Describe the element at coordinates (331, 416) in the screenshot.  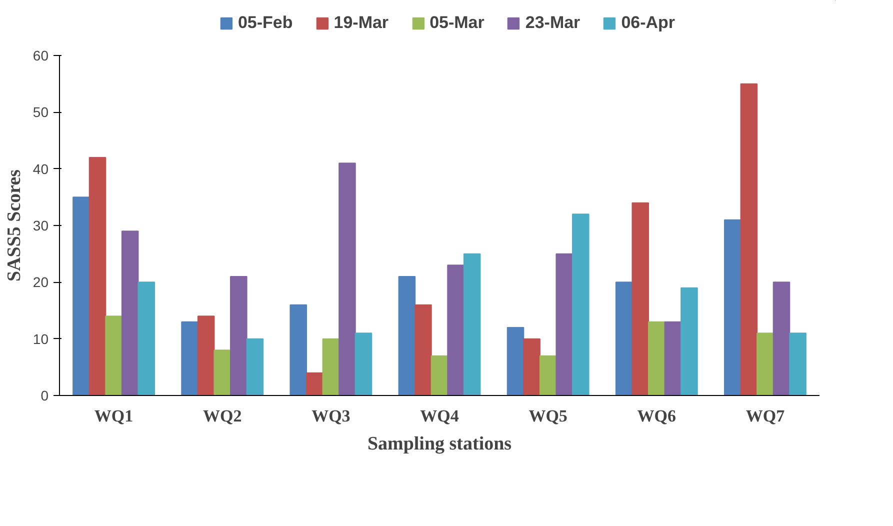
I see `x-tick-label: WQ3` at that location.